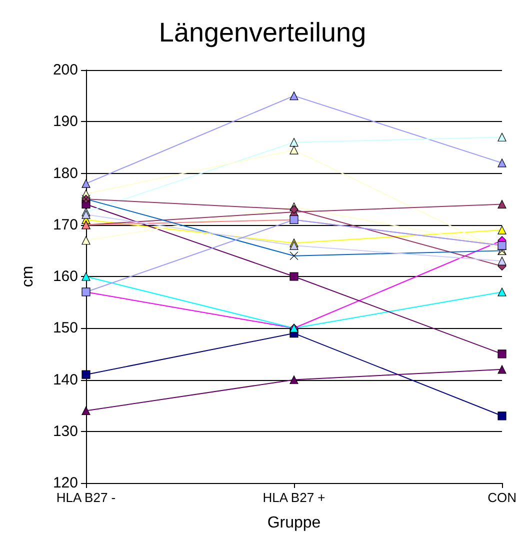  I want to click on y-axis-title: cm, so click(28, 277).